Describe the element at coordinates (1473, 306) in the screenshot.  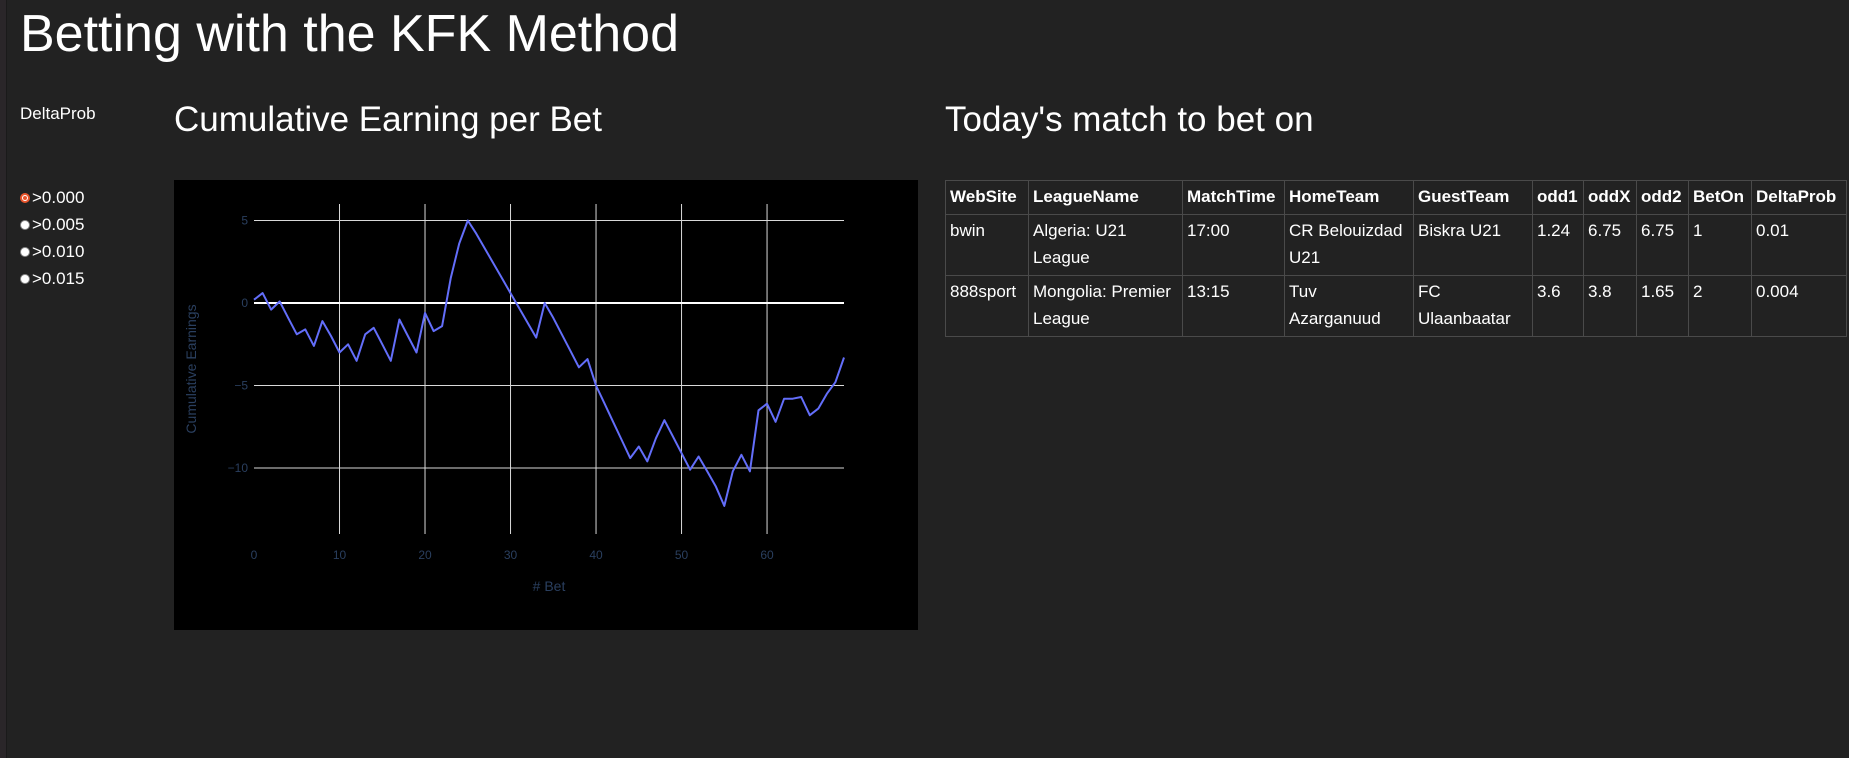
I see `table-cell: FC Ulaanbaatar` at that location.